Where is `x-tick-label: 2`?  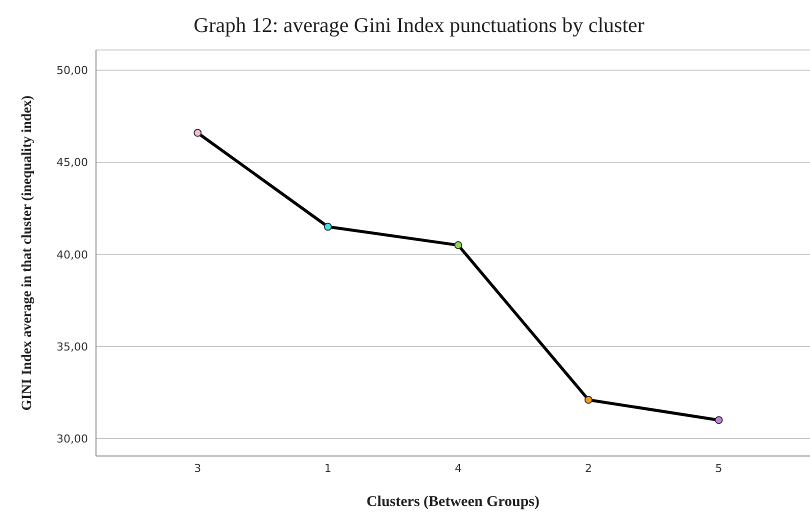 x-tick-label: 2 is located at coordinates (588, 468).